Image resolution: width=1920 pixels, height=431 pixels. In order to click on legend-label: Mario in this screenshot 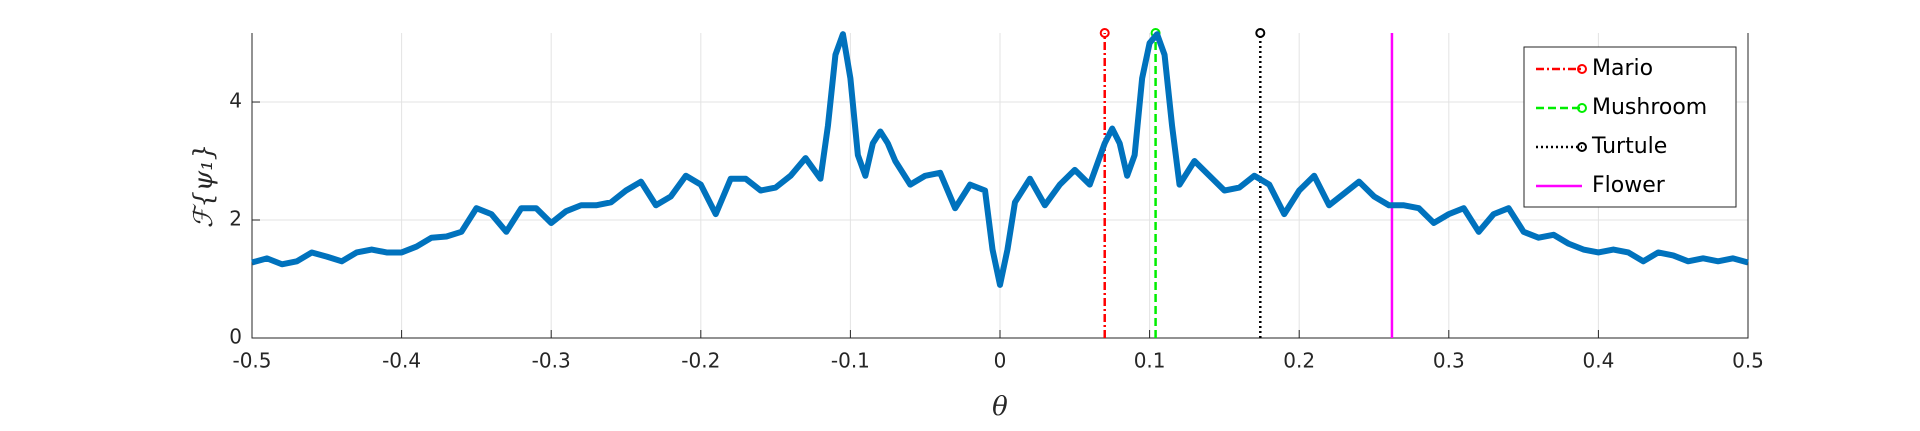, I will do `click(1622, 68)`.